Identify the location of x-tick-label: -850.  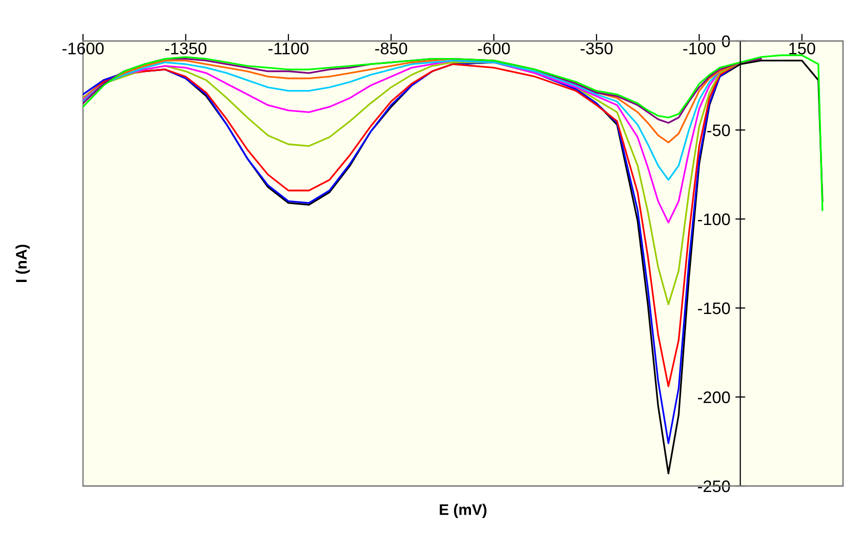
(391, 48).